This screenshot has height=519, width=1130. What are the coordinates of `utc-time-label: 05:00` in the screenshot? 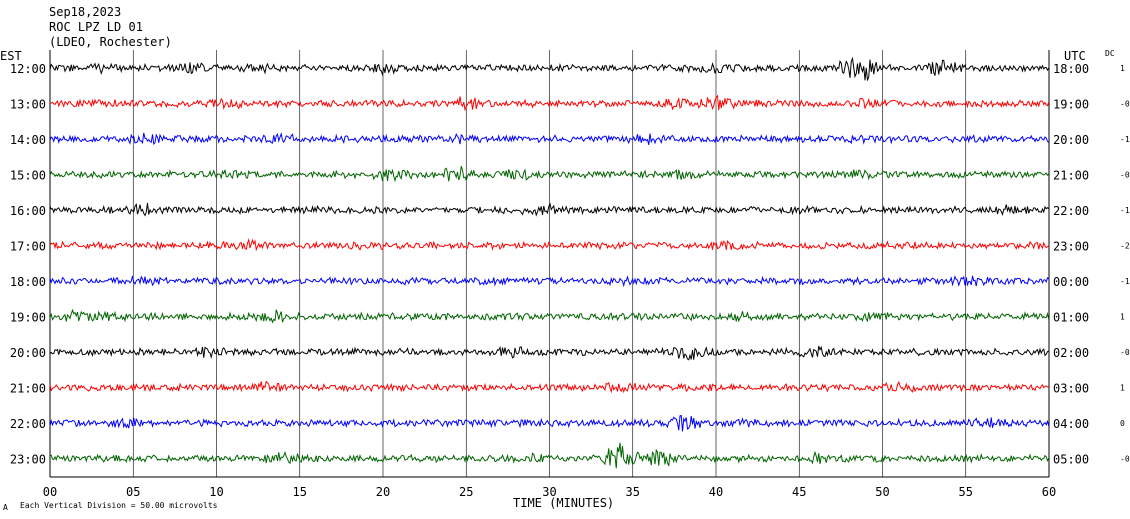 It's located at (1071, 460).